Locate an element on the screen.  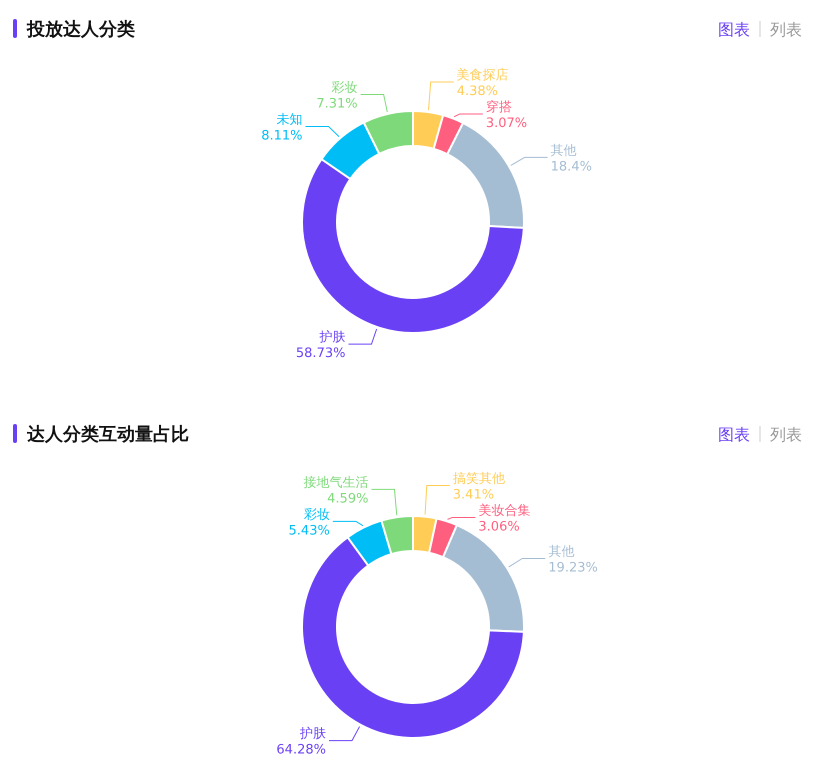
data-label: 58.73% is located at coordinates (321, 354).